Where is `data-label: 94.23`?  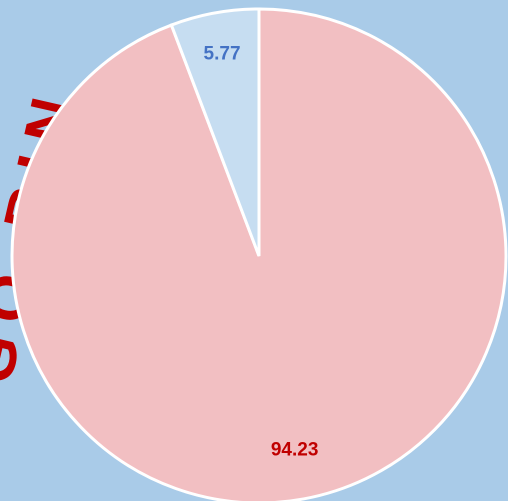 data-label: 94.23 is located at coordinates (295, 449).